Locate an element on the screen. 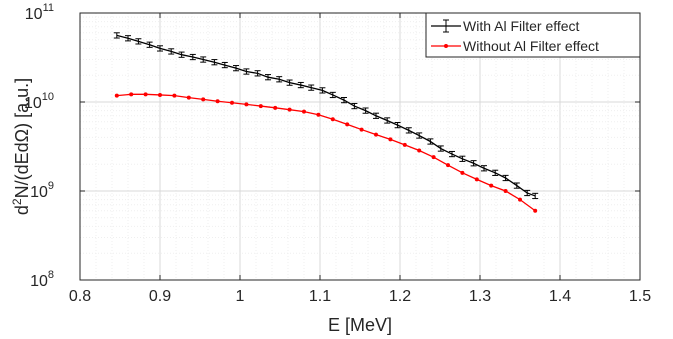  x-tick-label: 1.3 is located at coordinates (480, 296).